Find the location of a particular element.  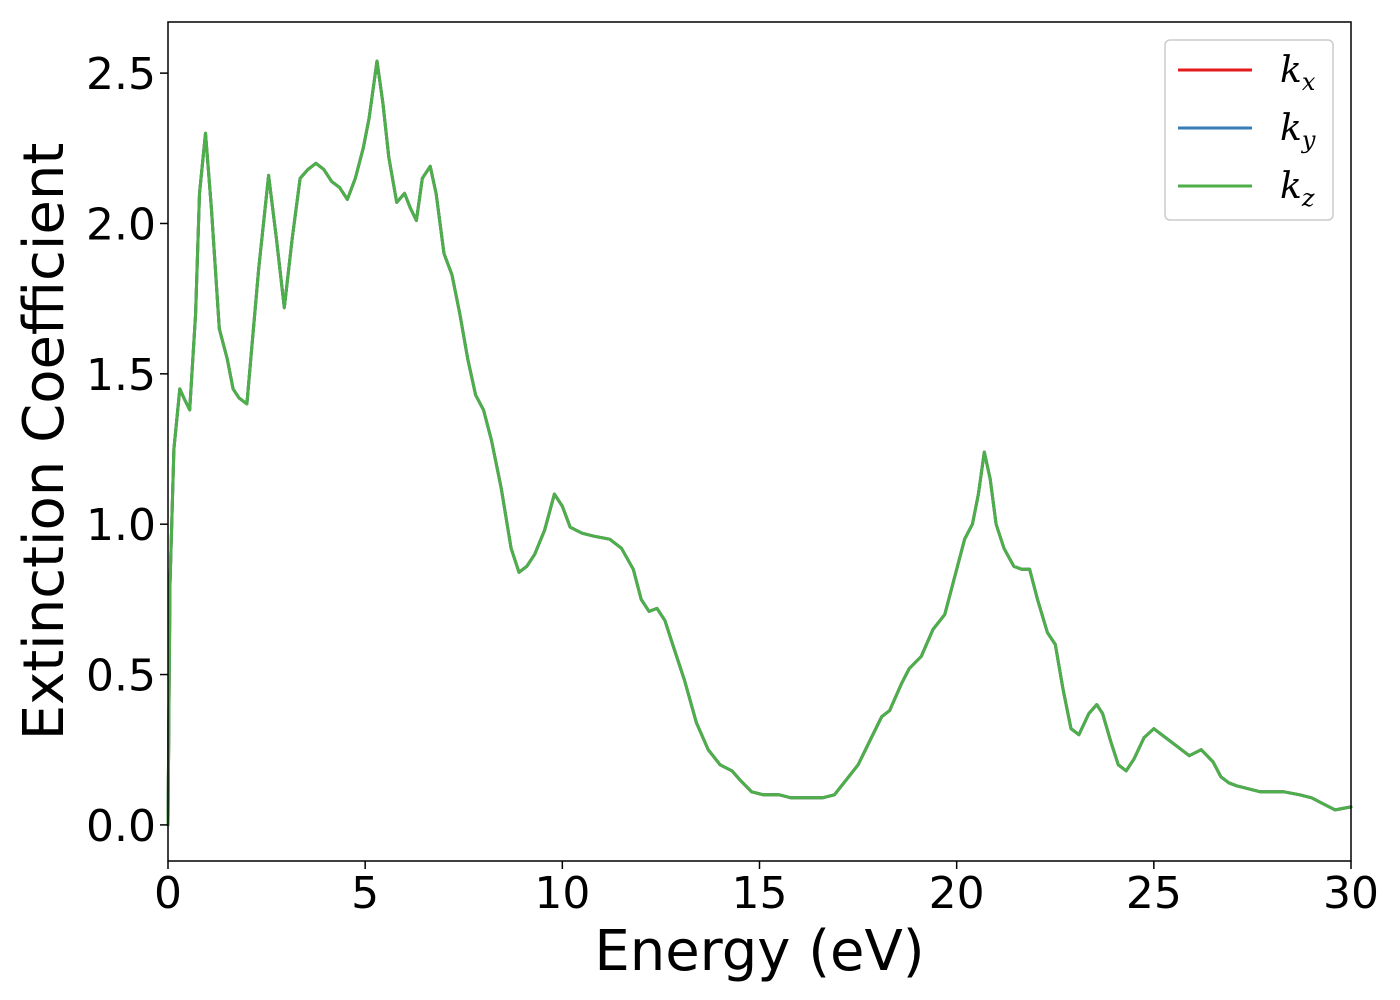

x-tick-label: 15 is located at coordinates (760, 893).